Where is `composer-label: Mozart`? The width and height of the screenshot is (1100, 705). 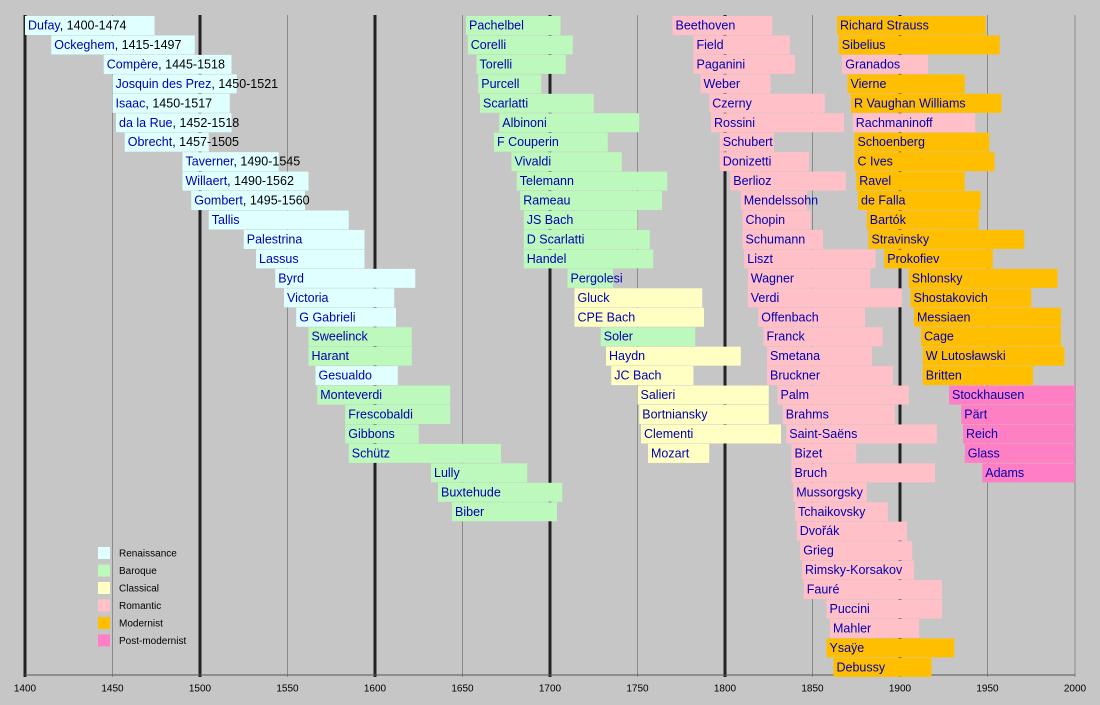
composer-label: Mozart is located at coordinates (670, 454).